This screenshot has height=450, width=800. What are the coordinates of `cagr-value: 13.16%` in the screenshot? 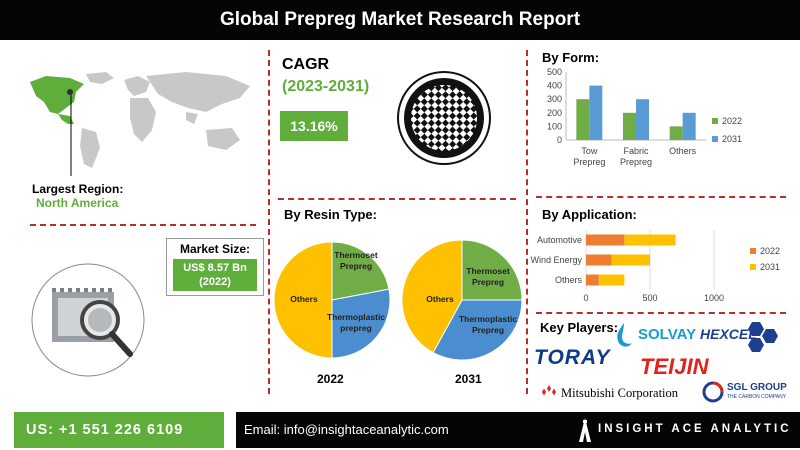 It's located at (314, 126).